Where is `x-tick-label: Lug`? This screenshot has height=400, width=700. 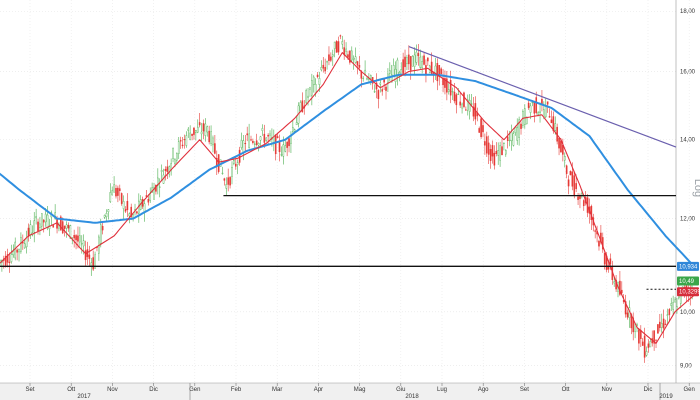 x-tick-label: Lug is located at coordinates (442, 390).